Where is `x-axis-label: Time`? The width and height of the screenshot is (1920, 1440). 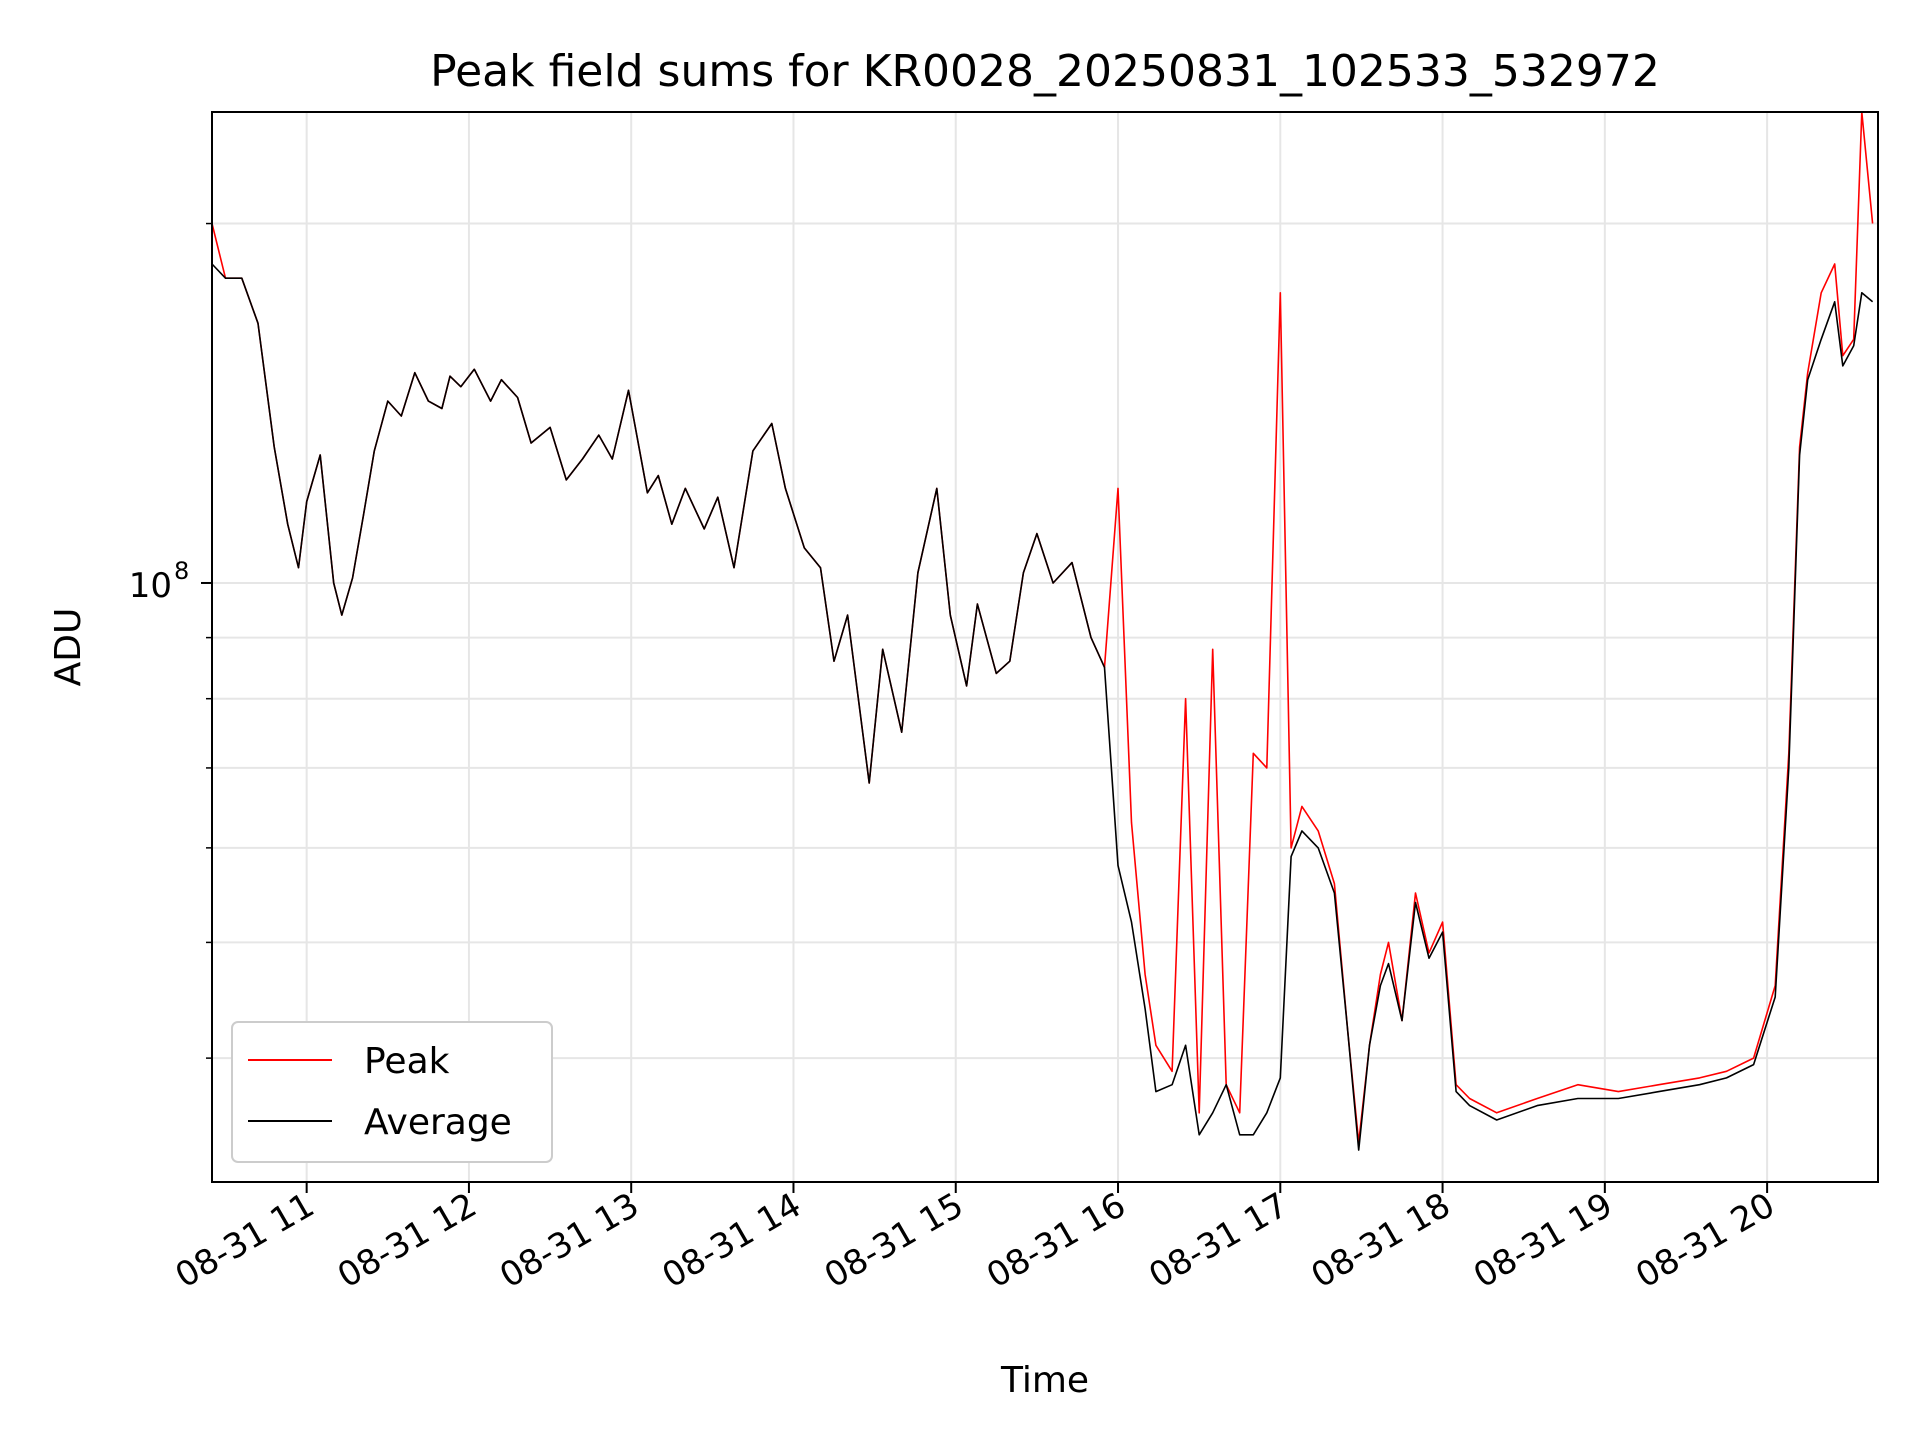
x-axis-label: Time is located at coordinates (1044, 1380).